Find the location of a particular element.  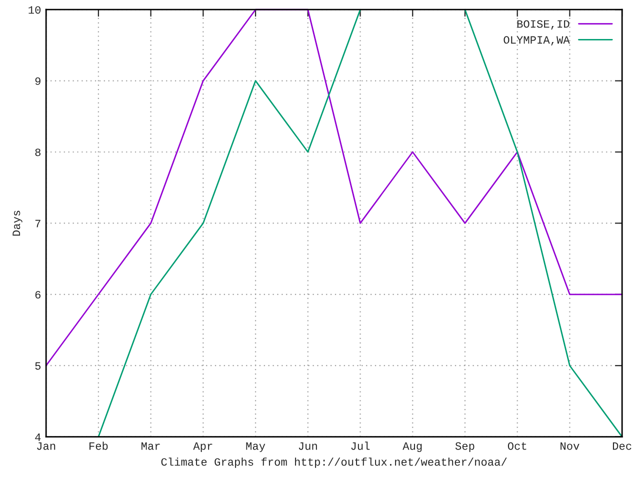

x-tick-label: Mar is located at coordinates (151, 446).